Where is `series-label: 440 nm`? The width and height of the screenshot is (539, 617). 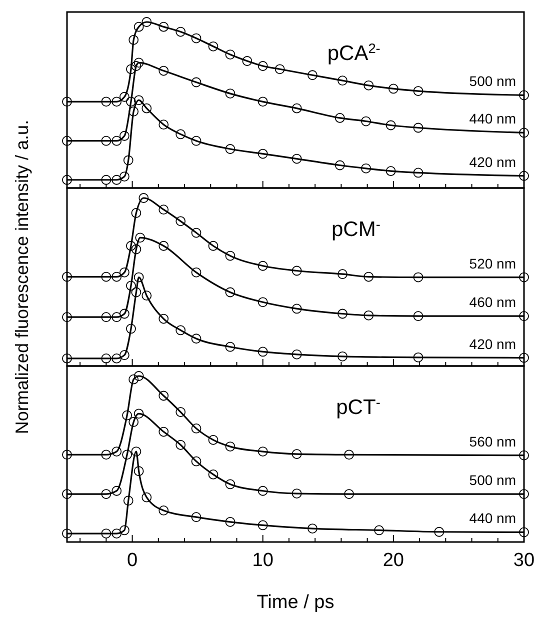 series-label: 440 nm is located at coordinates (492, 518).